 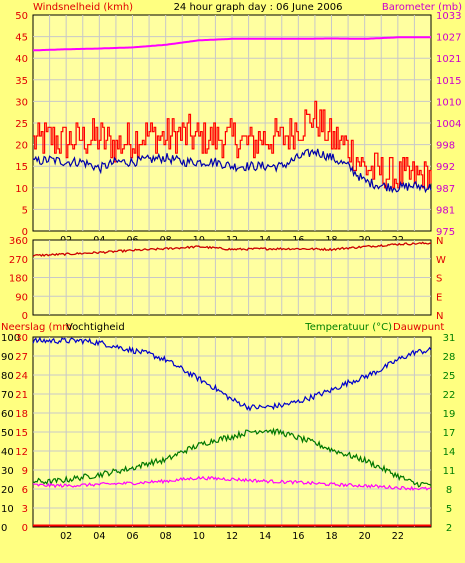 What do you see at coordinates (7, 376) in the screenshot?
I see `humidity-tick-label: 80` at bounding box center [7, 376].